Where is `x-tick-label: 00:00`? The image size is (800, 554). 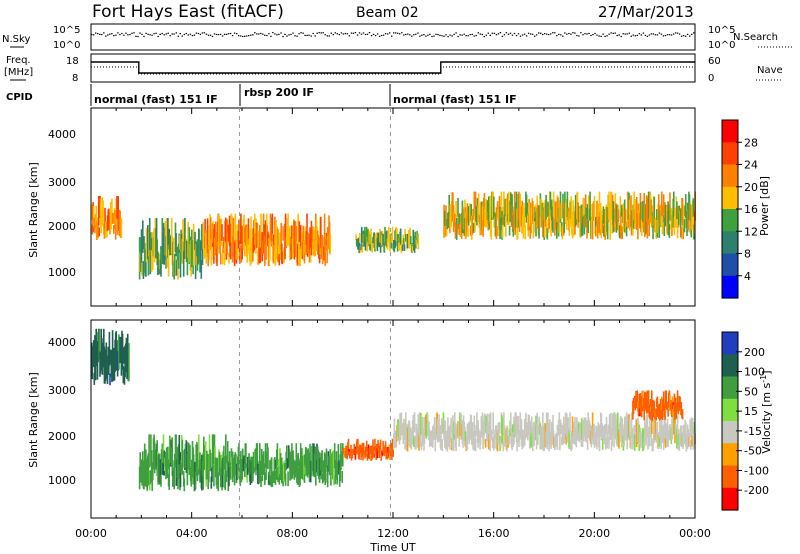 x-tick-label: 00:00 is located at coordinates (695, 533).